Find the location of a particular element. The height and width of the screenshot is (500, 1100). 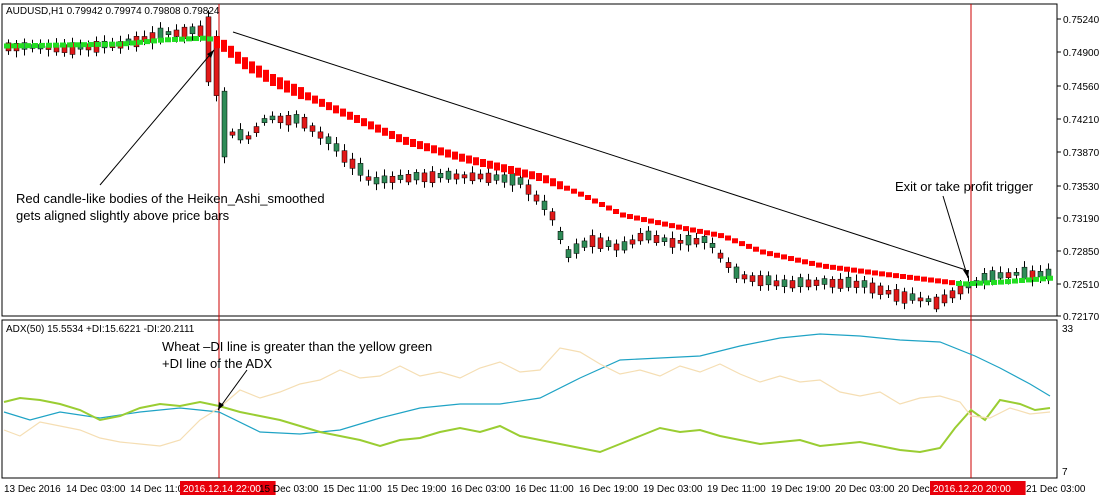

time-axis-label: 14 Dec 11:00 is located at coordinates (159, 489).